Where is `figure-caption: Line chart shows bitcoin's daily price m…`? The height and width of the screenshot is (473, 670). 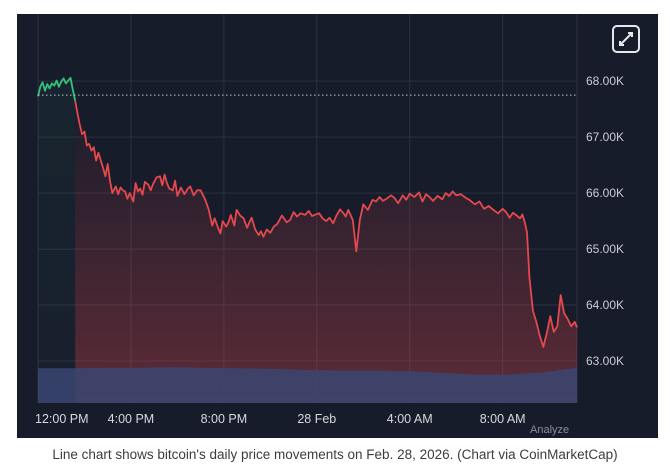
figure-caption: Line chart shows bitcoin's daily price m… is located at coordinates (335, 454).